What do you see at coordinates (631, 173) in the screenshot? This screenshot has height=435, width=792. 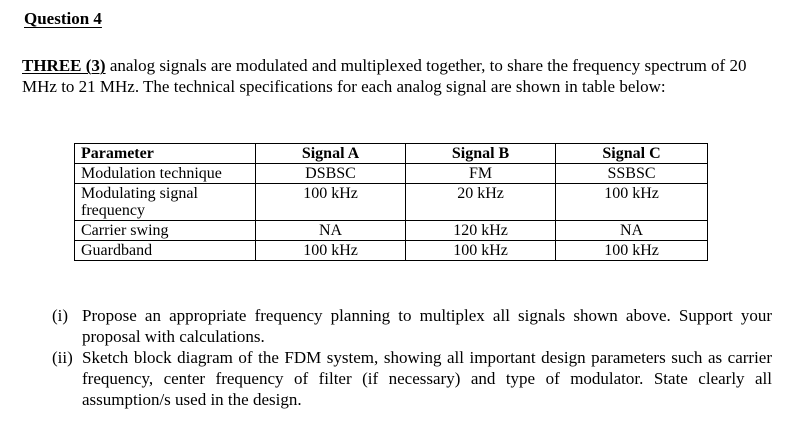 I see `cell-value: SSBSC` at bounding box center [631, 173].